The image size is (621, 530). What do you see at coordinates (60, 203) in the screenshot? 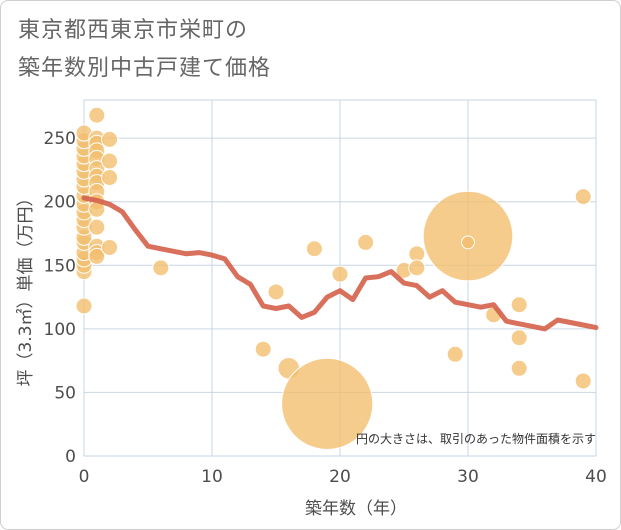
I see `y-tick-label: 200` at bounding box center [60, 203].